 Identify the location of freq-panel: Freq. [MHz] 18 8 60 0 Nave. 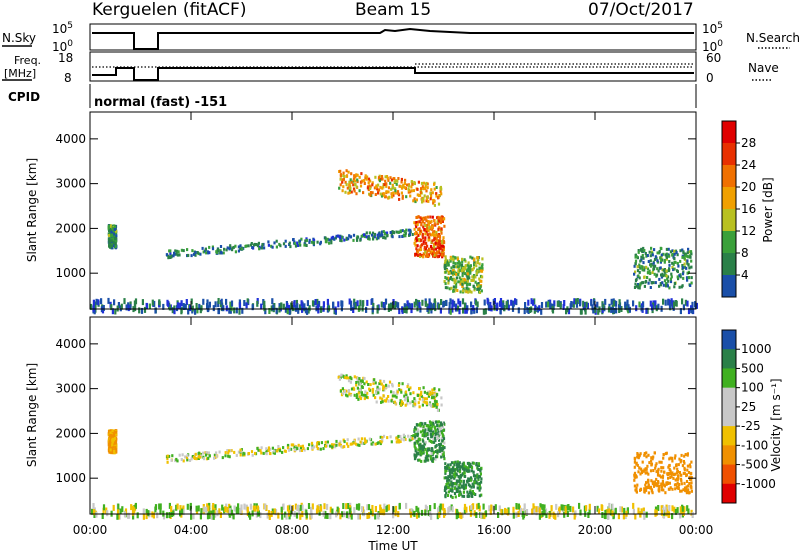
(390, 68).